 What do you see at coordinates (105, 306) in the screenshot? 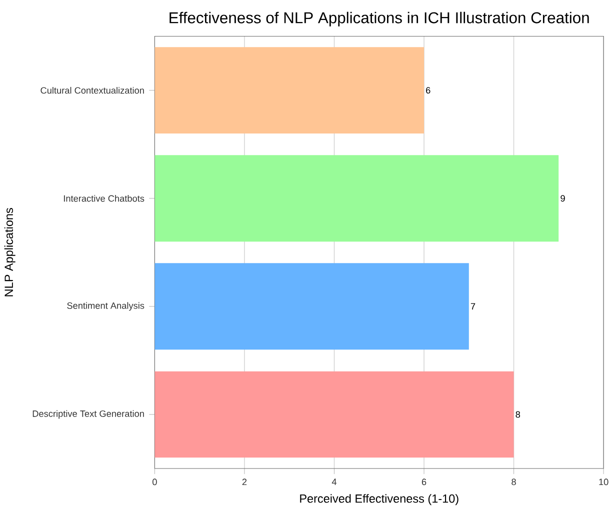
I see `y-tick-label: Sentiment Analysis` at bounding box center [105, 306].